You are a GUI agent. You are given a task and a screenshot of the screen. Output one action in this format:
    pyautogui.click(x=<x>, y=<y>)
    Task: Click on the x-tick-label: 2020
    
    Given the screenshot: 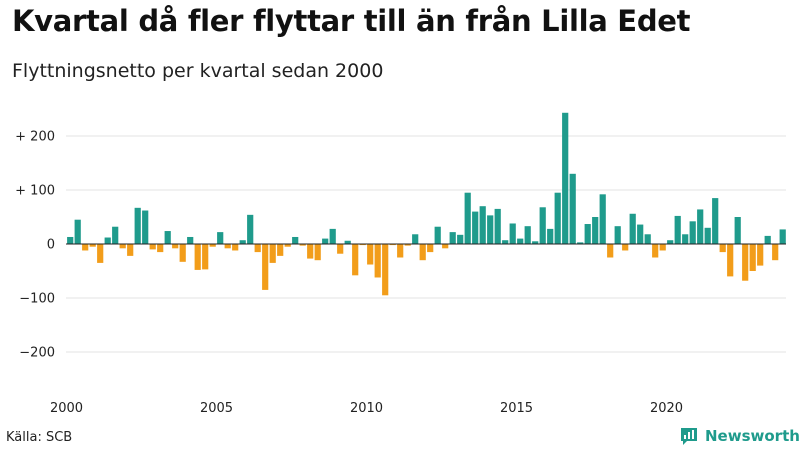 What is the action you would take?
    pyautogui.click(x=666, y=408)
    